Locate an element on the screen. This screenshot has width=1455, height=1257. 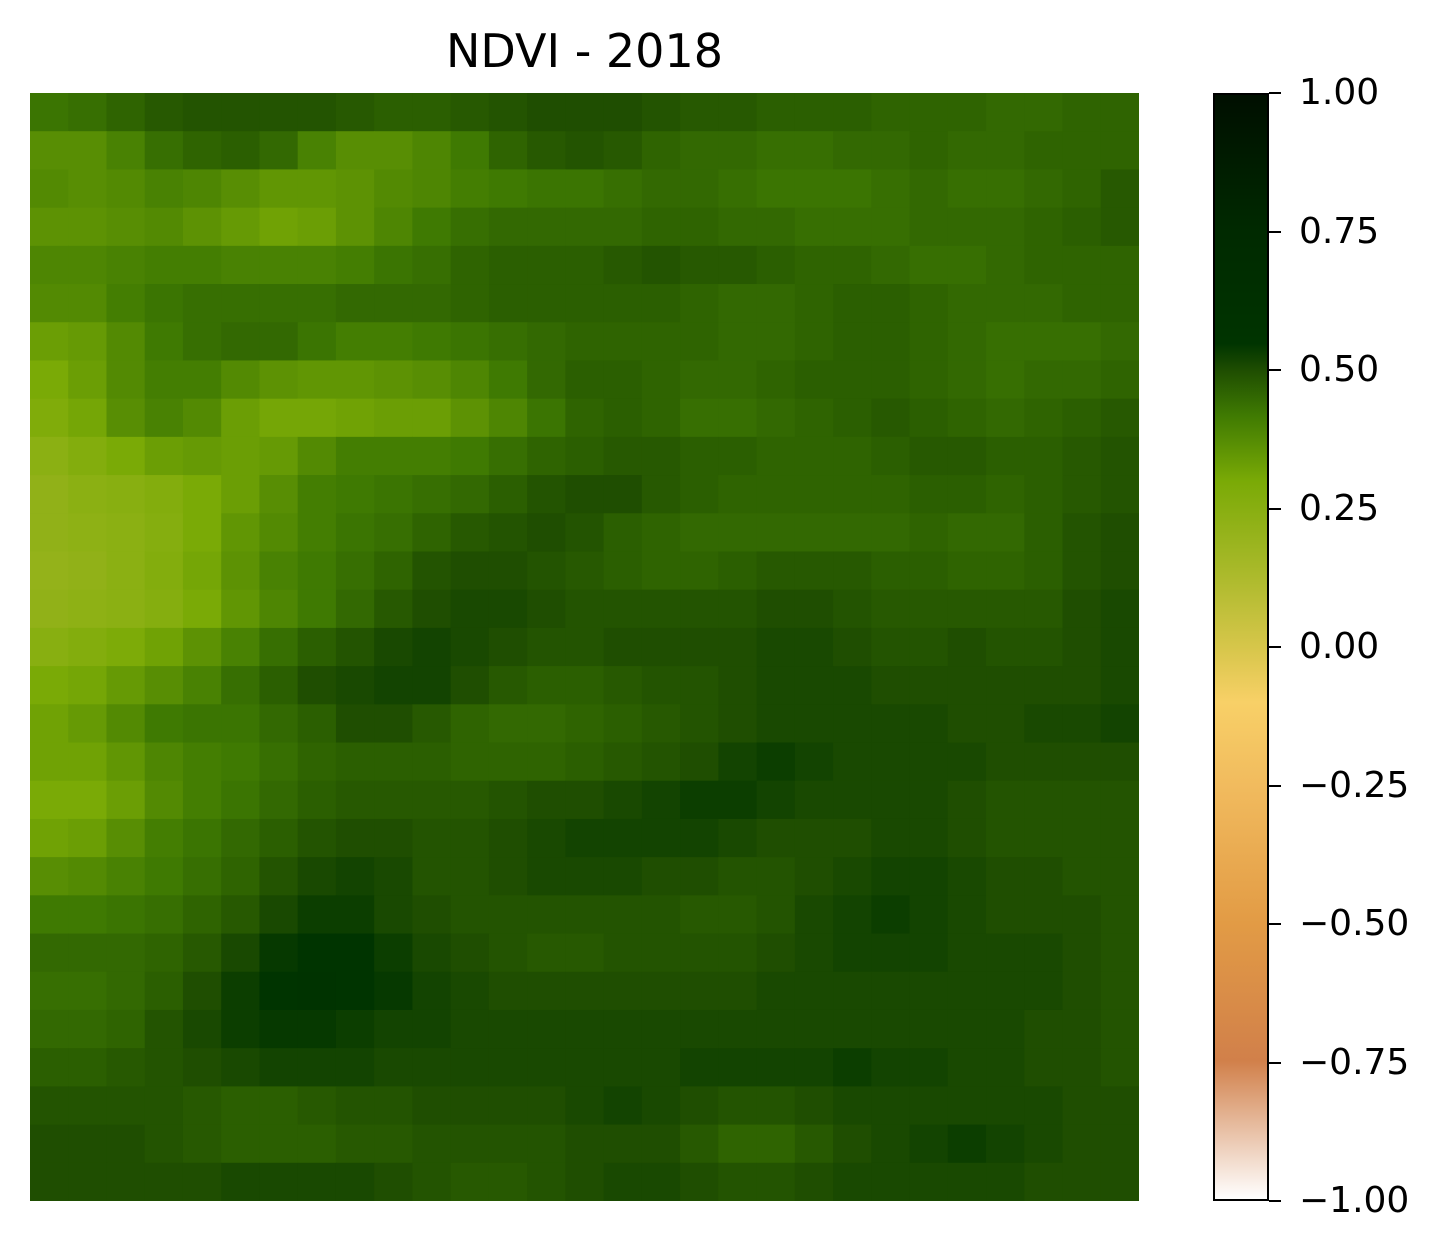
colorbar-tick-mark is located at coordinates (1275, 231).